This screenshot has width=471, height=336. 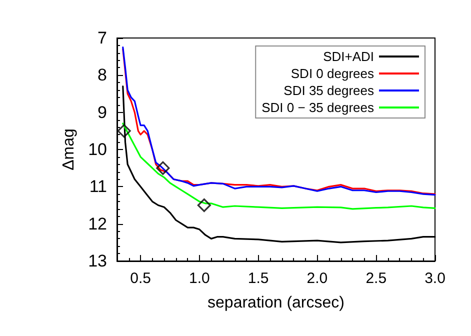 I want to click on y-tick-label: 7, so click(x=102, y=38).